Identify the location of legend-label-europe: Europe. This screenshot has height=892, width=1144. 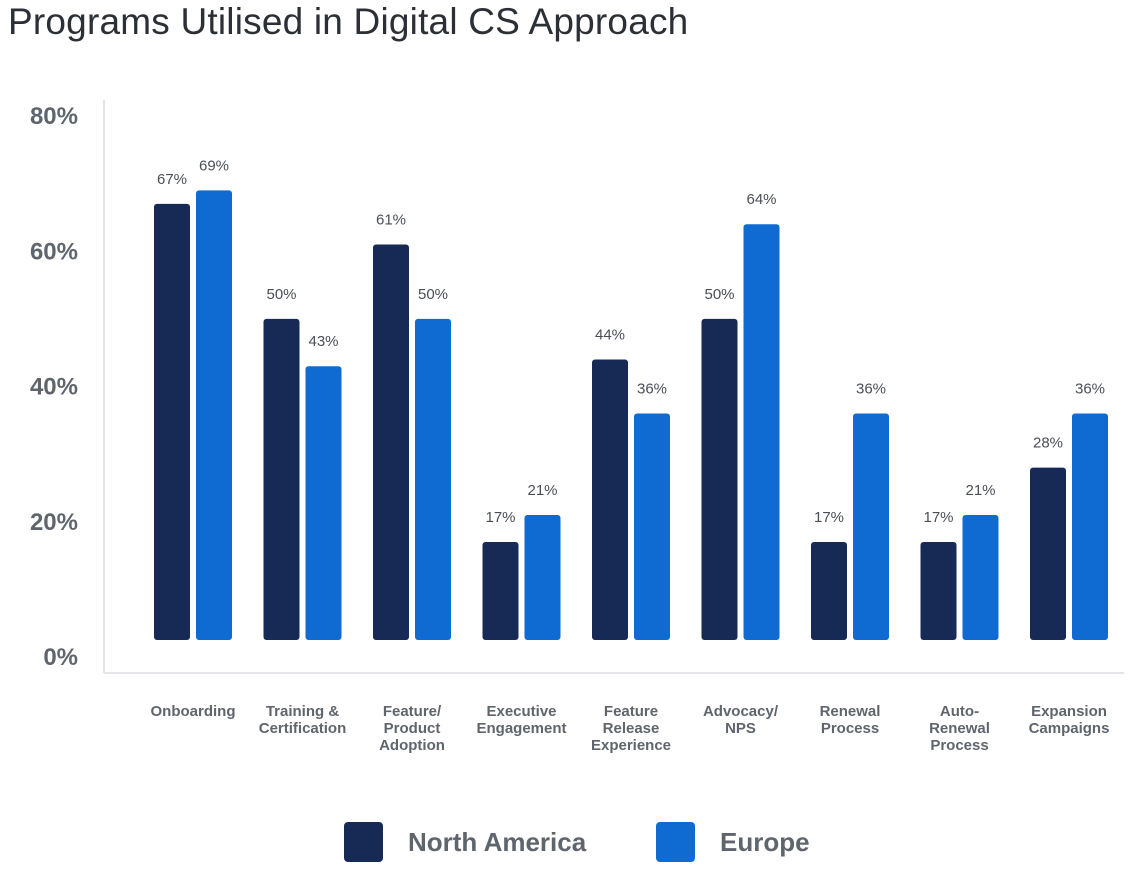
(765, 842).